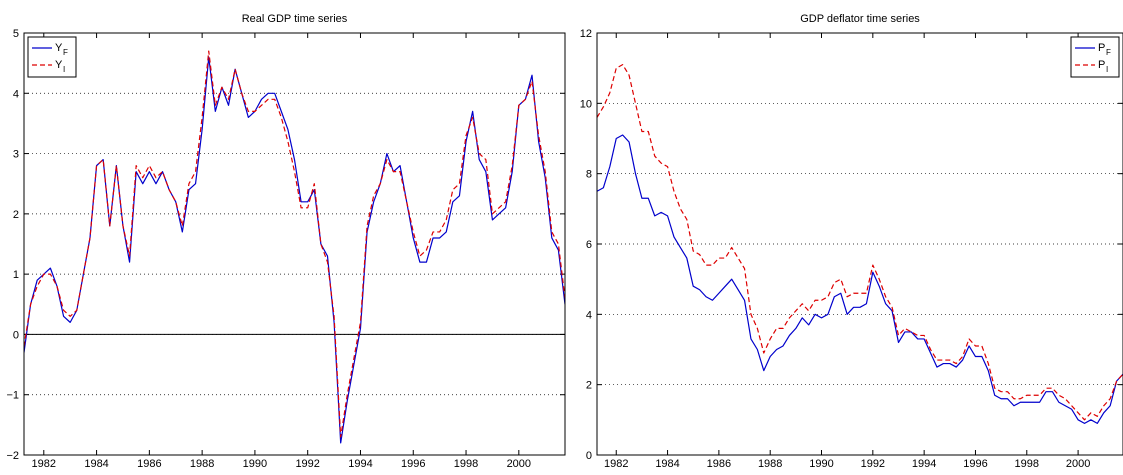 The image size is (1123, 475). What do you see at coordinates (589, 175) in the screenshot?
I see `y-tick-label: 8` at bounding box center [589, 175].